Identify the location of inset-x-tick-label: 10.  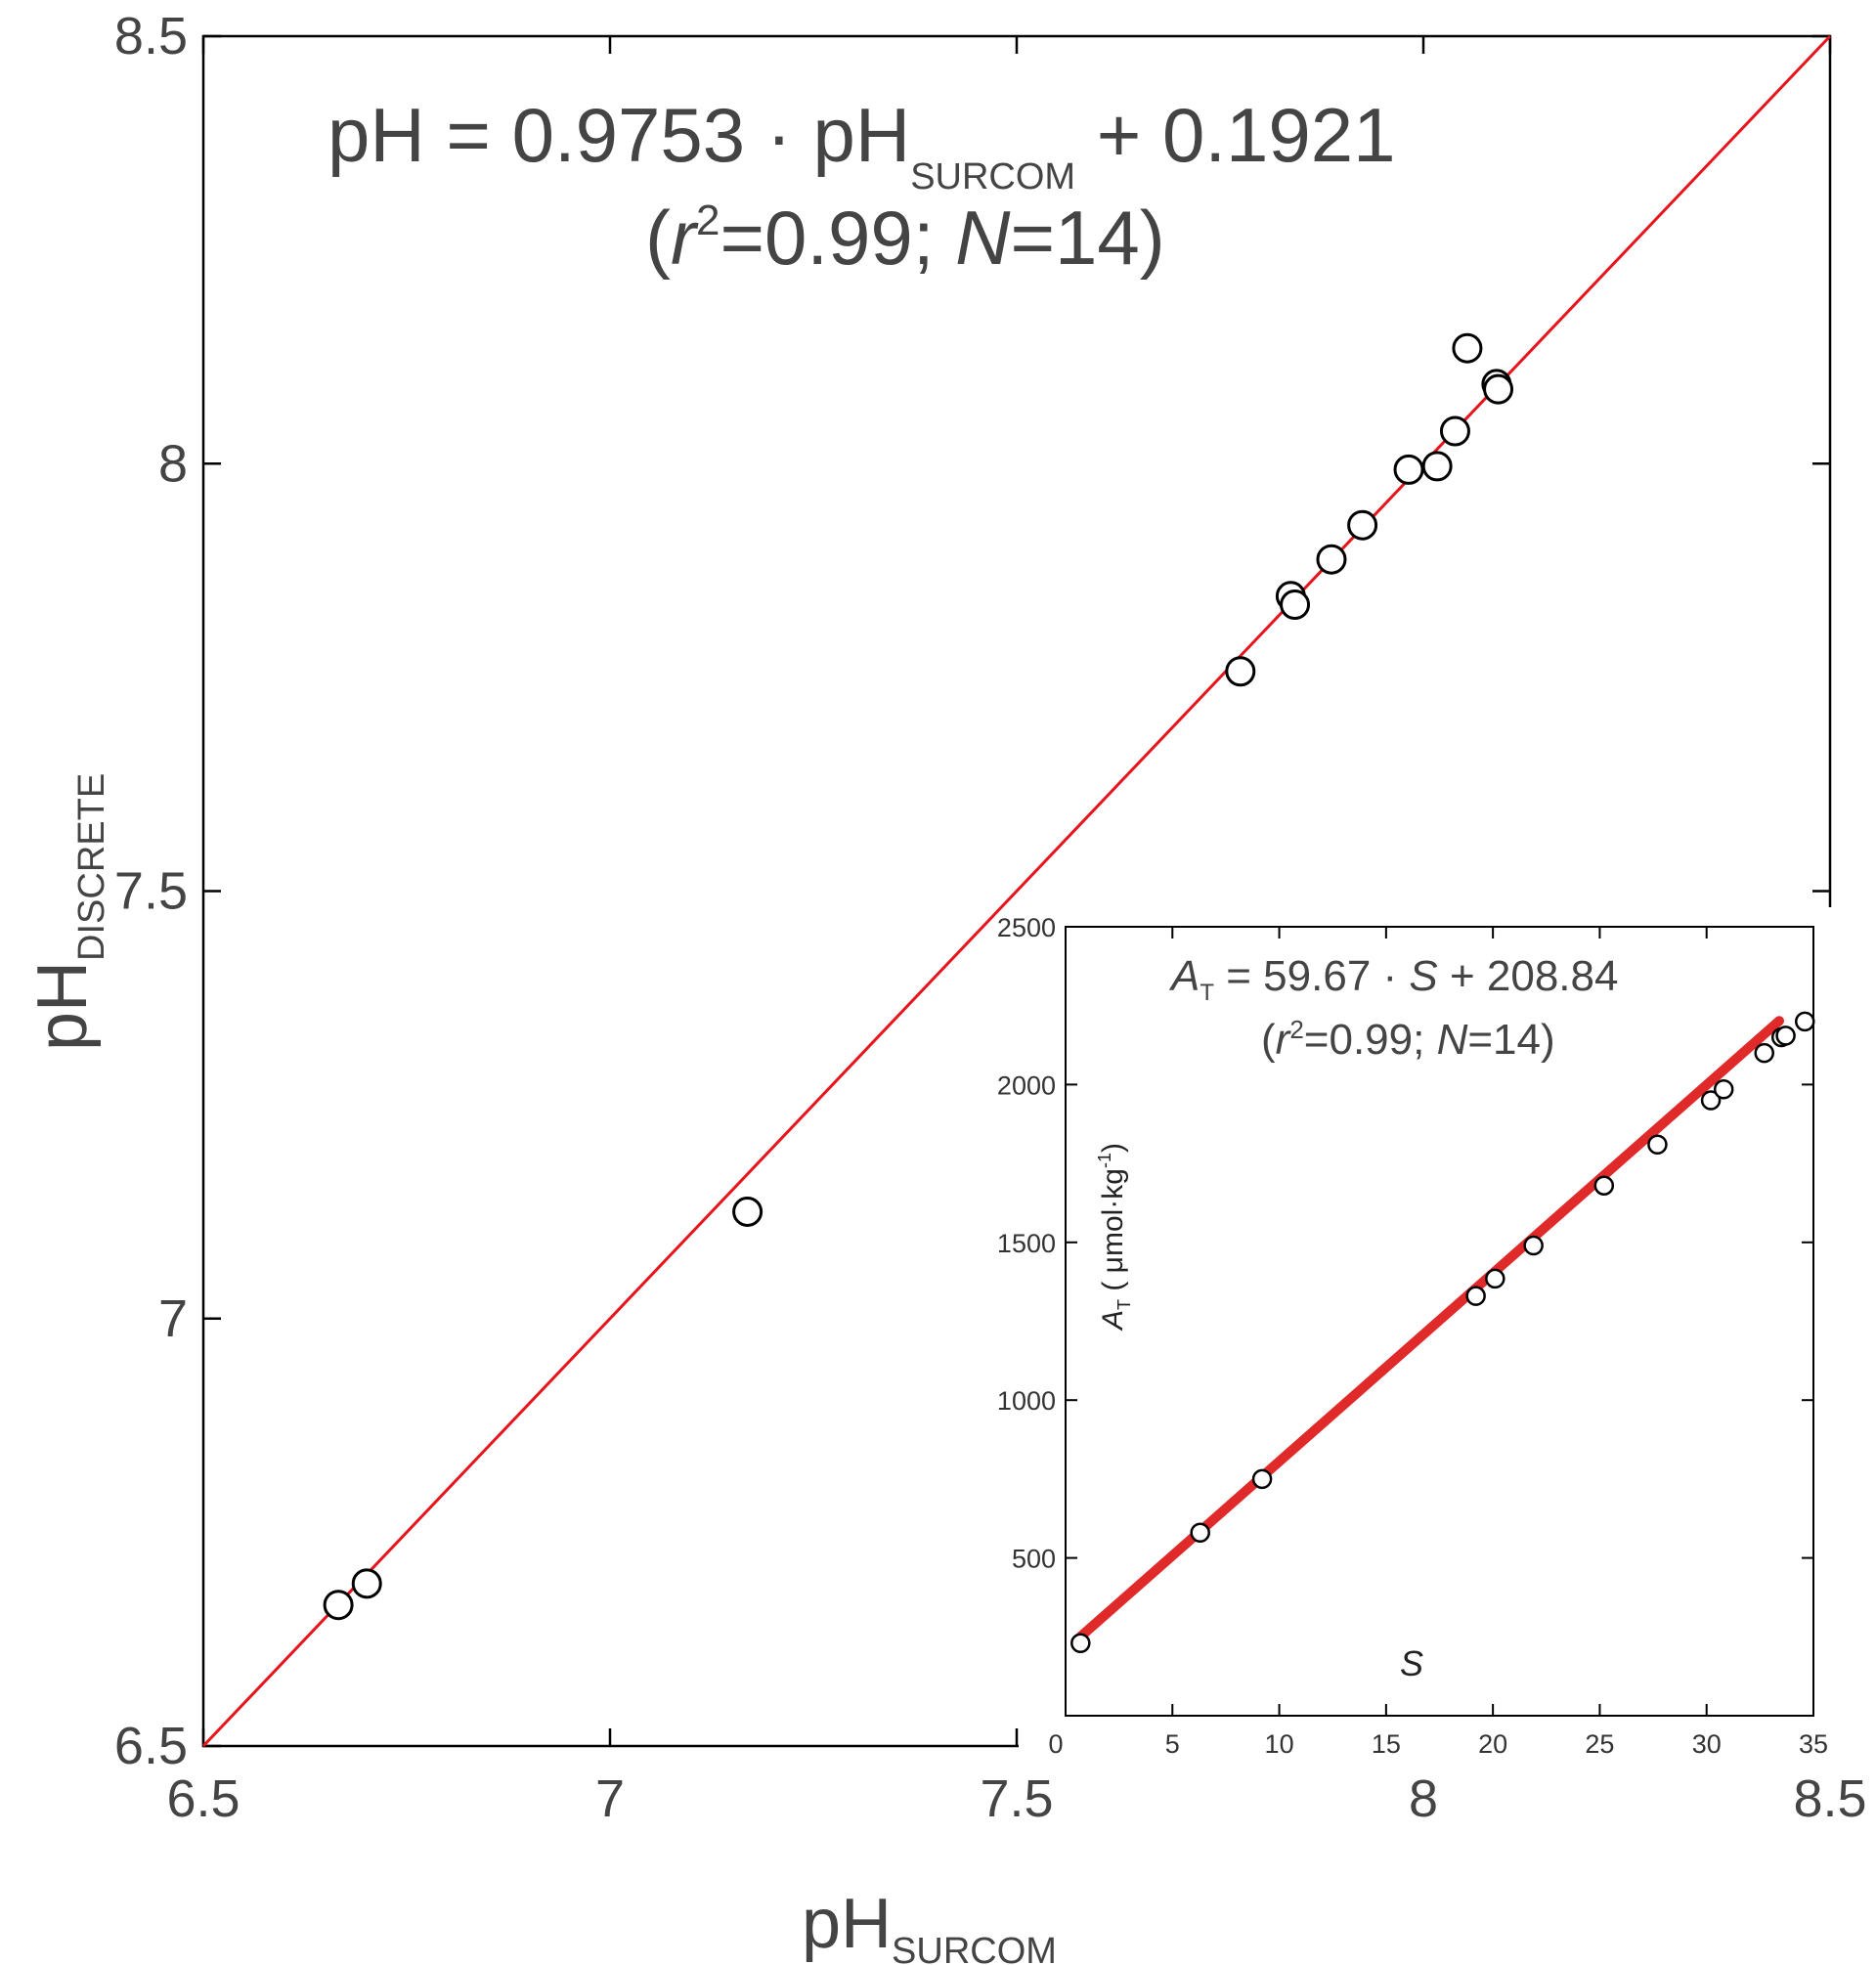
(1279, 1744).